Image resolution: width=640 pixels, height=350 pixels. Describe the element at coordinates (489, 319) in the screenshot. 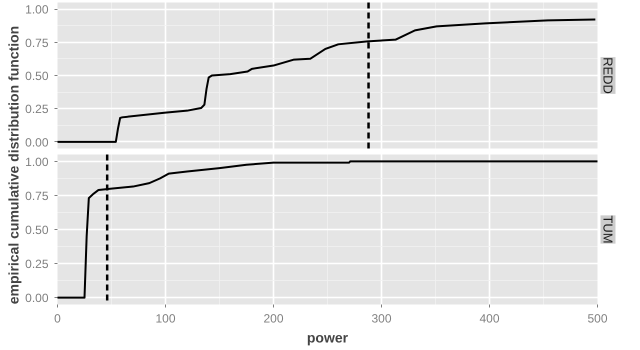

I see `x-tick-label: 400` at that location.